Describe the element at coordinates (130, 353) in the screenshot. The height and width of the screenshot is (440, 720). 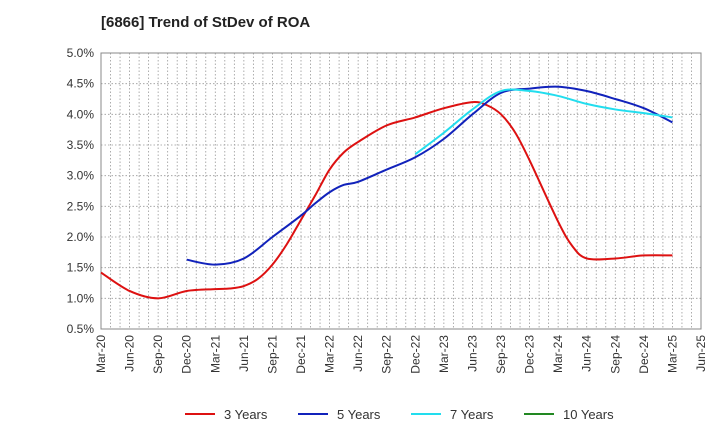
I see `x-tick-label: Jun-20` at that location.